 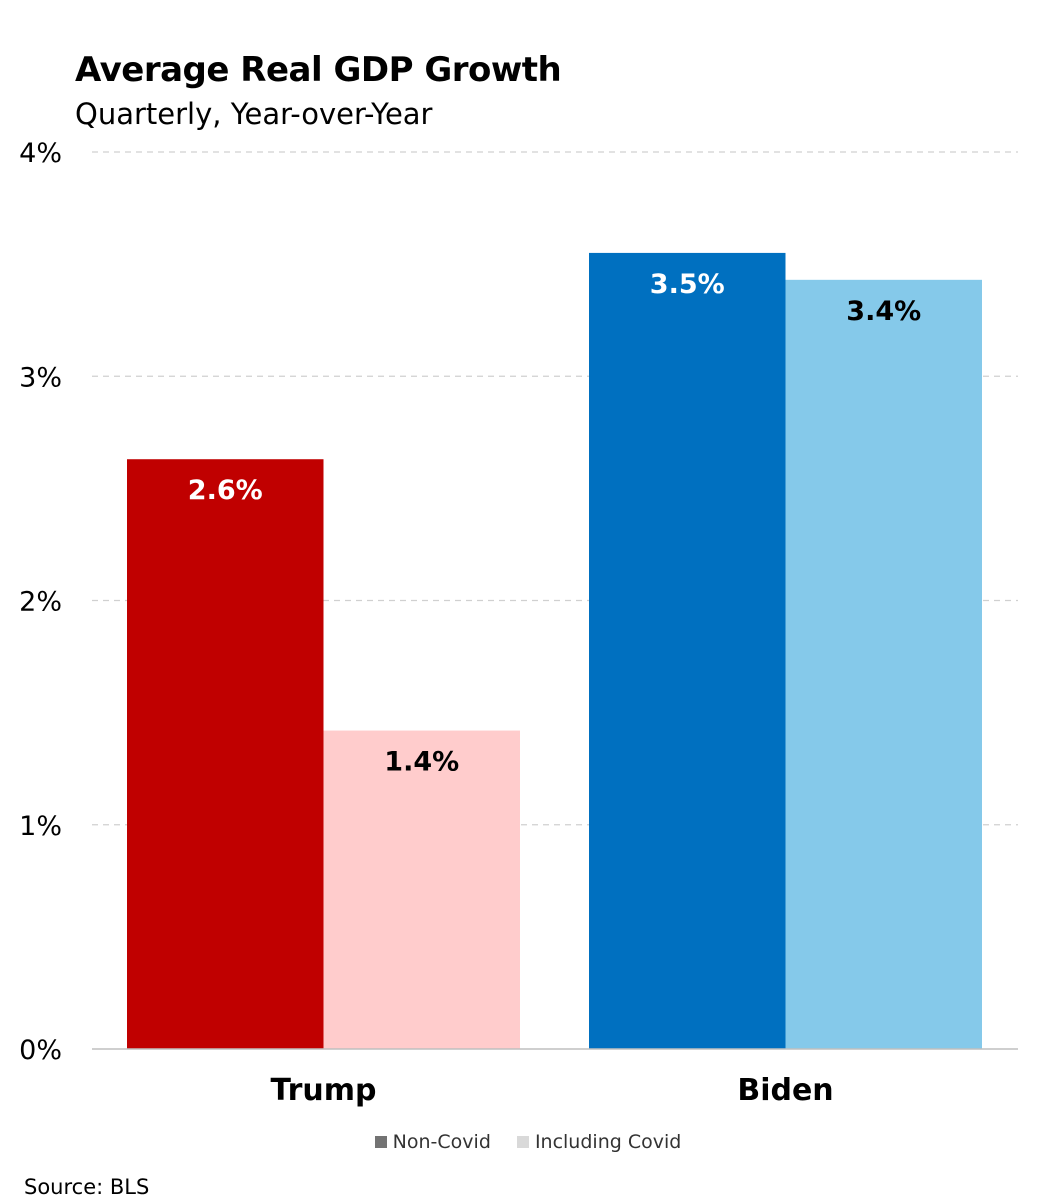 I want to click on legend-item-non-covid: Non-Covid, so click(x=432, y=1142).